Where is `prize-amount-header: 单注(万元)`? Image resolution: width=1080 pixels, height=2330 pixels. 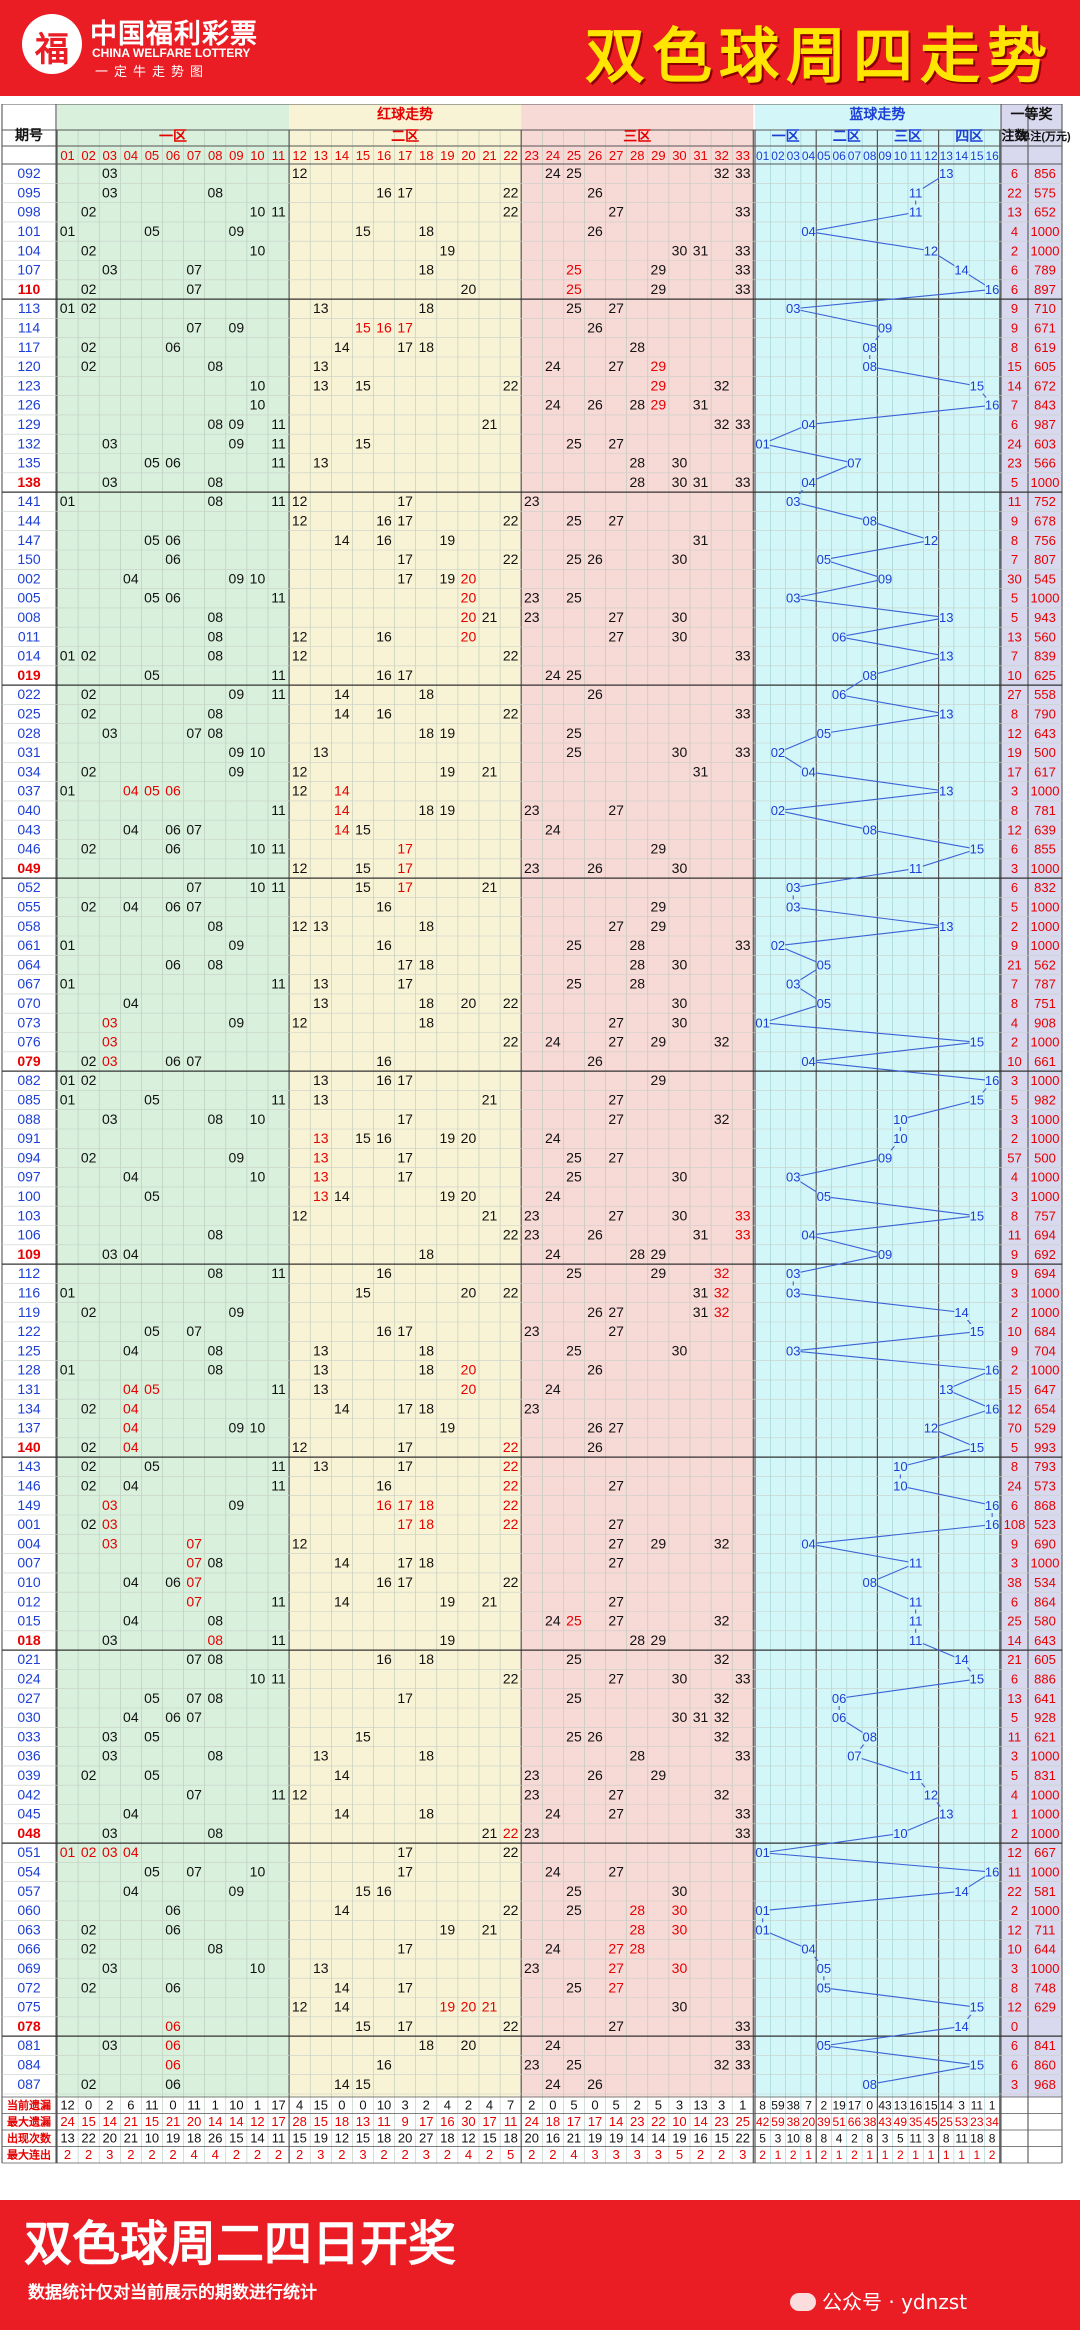
prize-amount-header: 单注(万元) is located at coordinates (1045, 136).